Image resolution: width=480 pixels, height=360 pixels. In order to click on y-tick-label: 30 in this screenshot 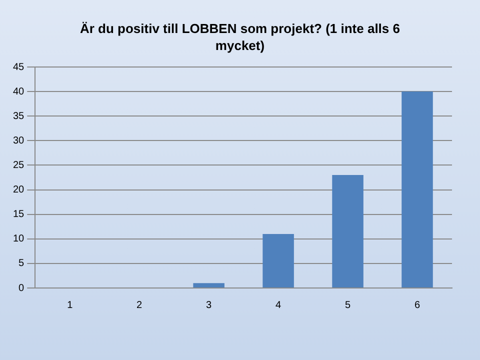, I will do `click(19, 140)`.